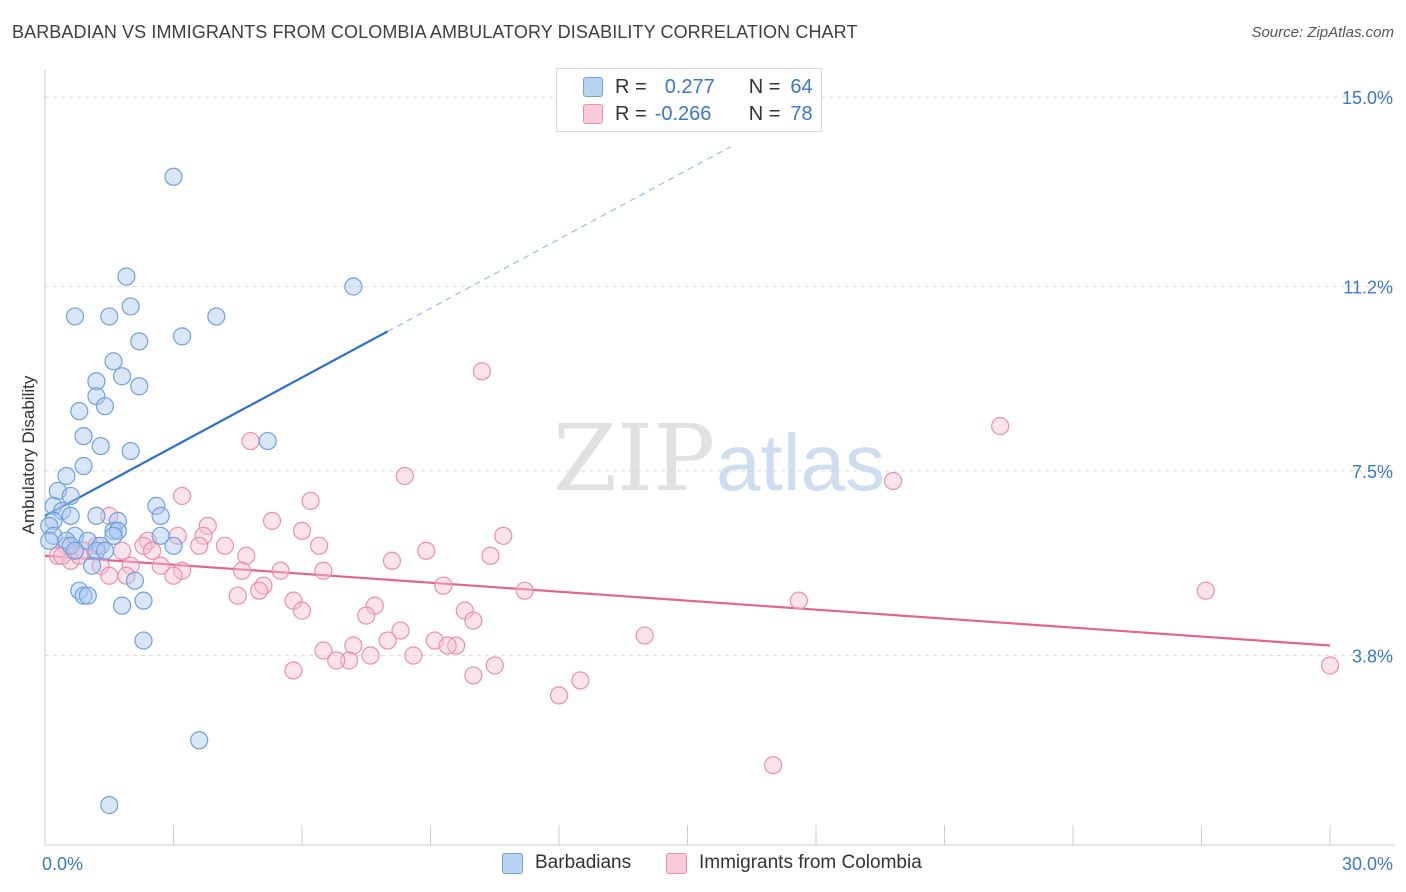 The image size is (1406, 892). What do you see at coordinates (566, 863) in the screenshot?
I see `legend-item-barbadians: Barbadians` at bounding box center [566, 863].